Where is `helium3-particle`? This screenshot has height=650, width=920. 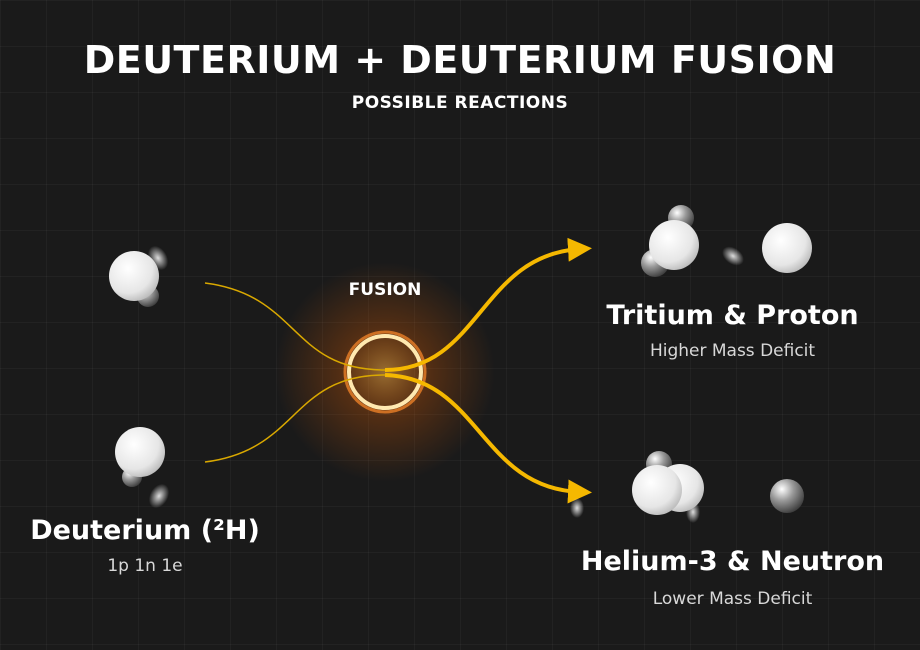
helium3-particle is located at coordinates (637, 487).